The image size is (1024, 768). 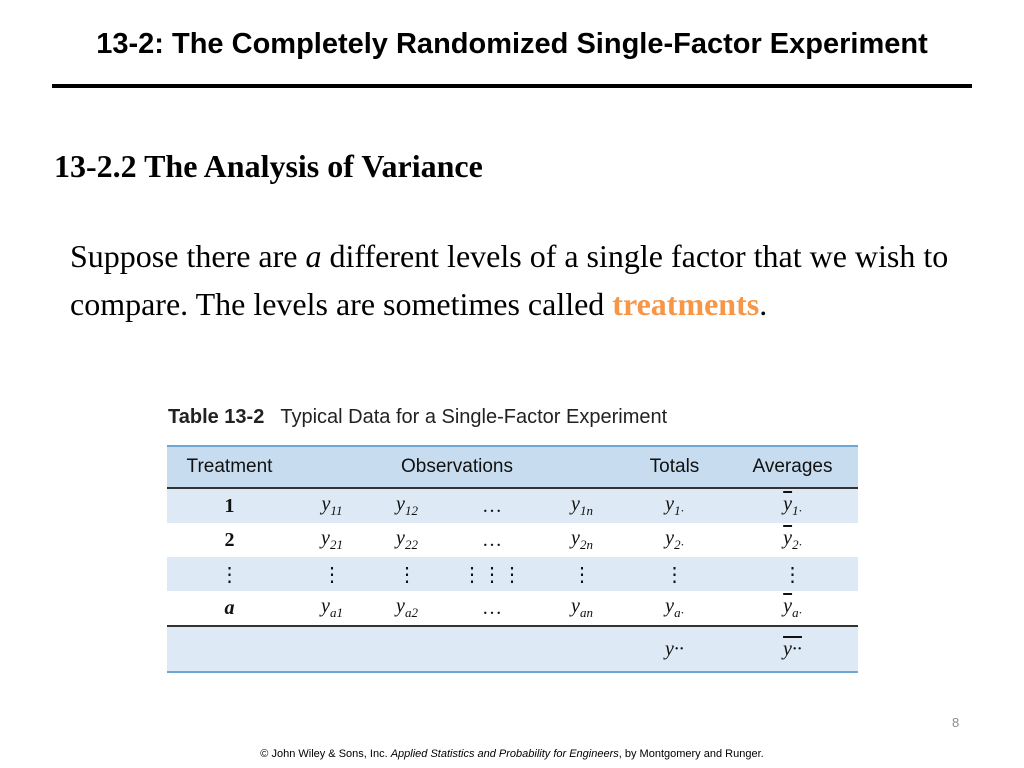 I want to click on observation-cell: ya2, so click(x=407, y=607).